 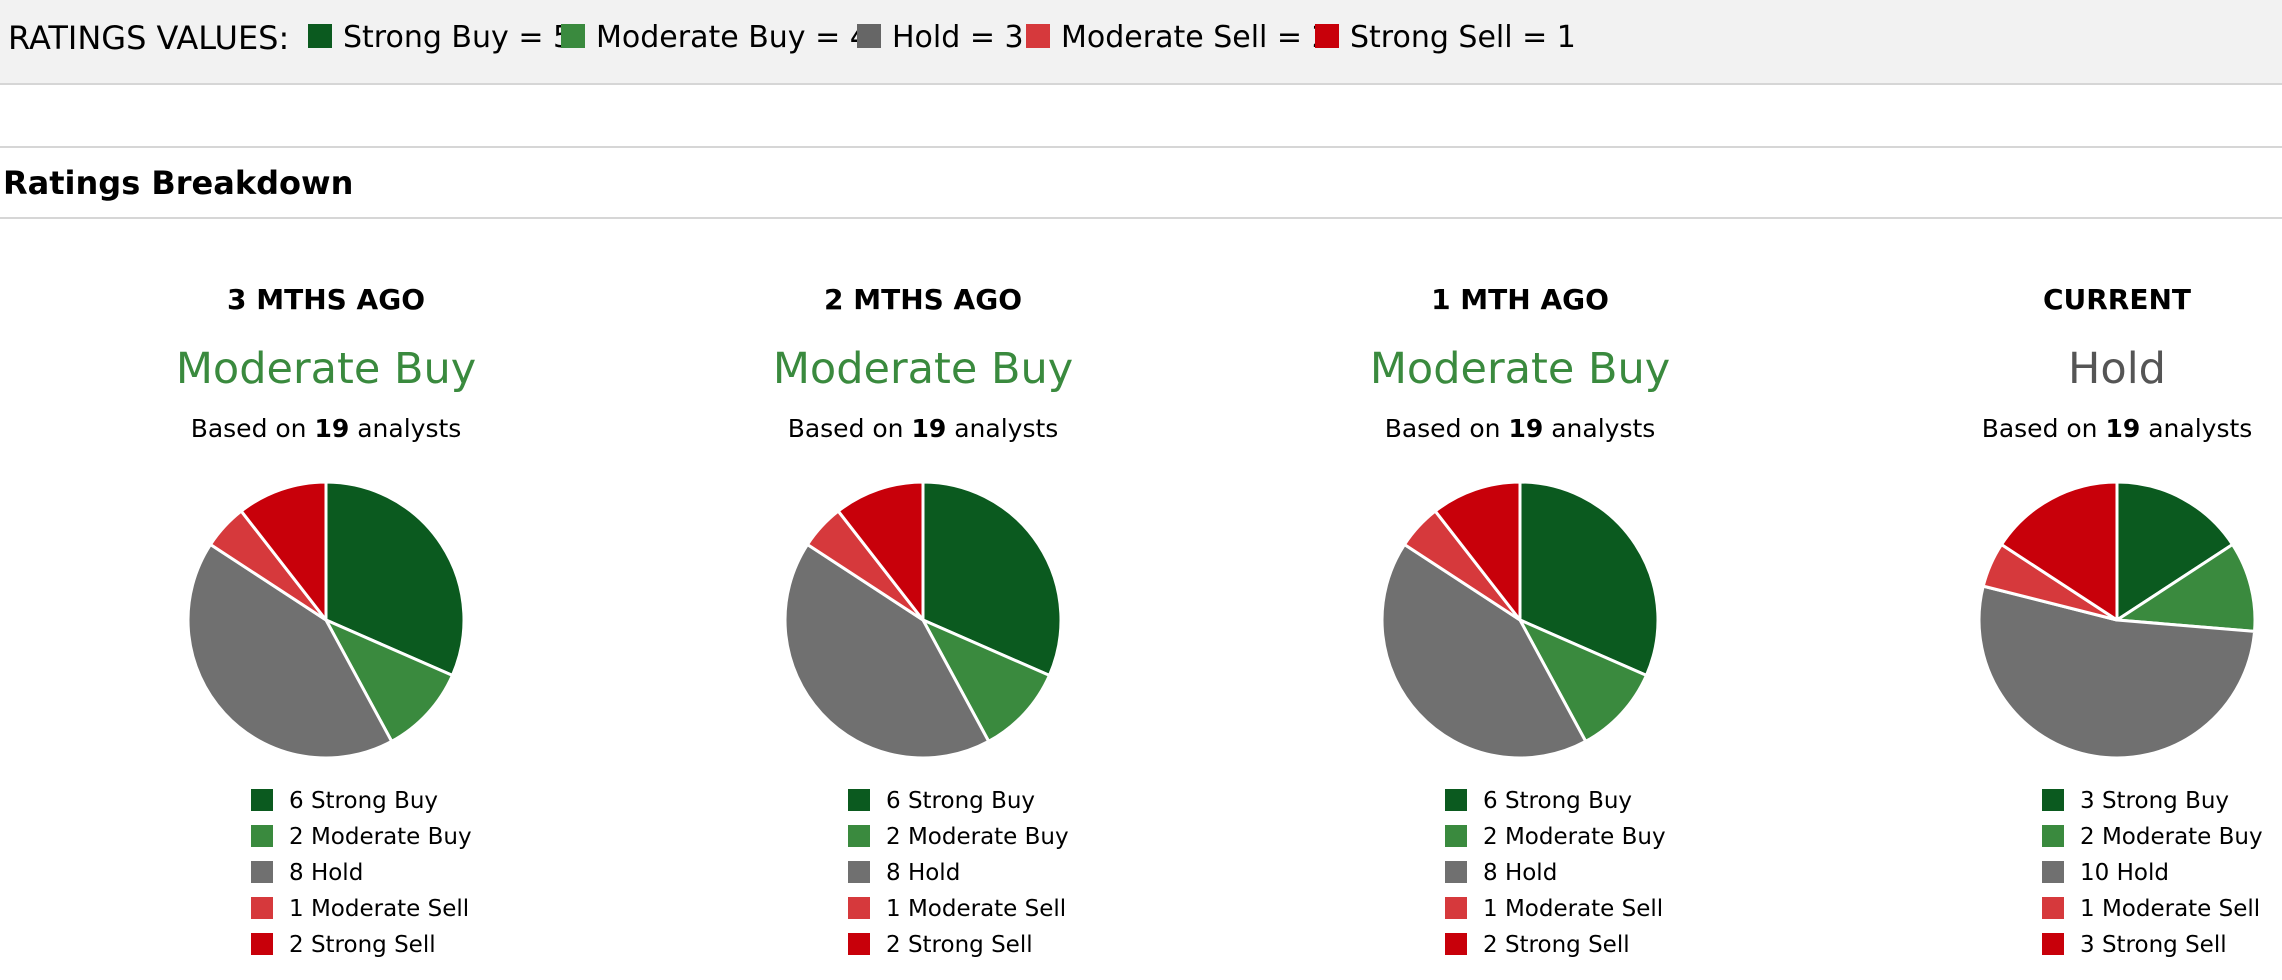 What do you see at coordinates (1463, 37) in the screenshot?
I see `legend-label: Strong Sell = 1` at bounding box center [1463, 37].